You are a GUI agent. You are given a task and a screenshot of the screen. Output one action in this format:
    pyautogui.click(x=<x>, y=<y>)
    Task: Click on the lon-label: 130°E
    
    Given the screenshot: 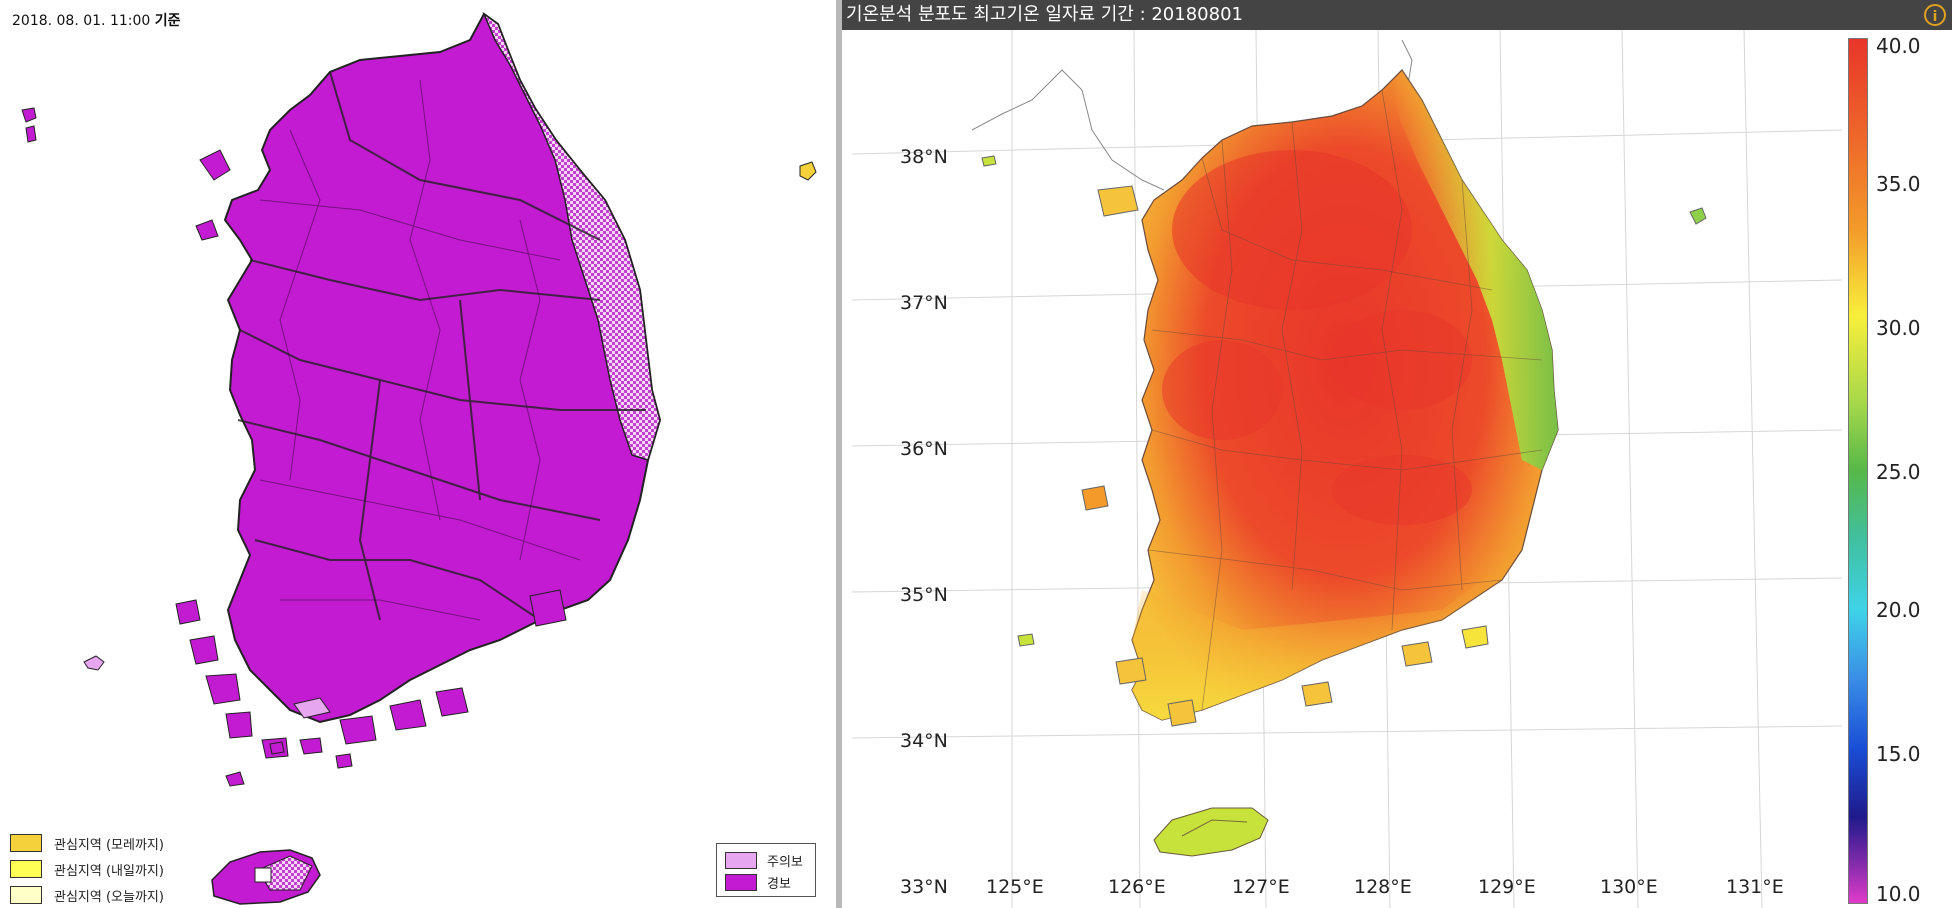 What is the action you would take?
    pyautogui.click(x=1629, y=887)
    